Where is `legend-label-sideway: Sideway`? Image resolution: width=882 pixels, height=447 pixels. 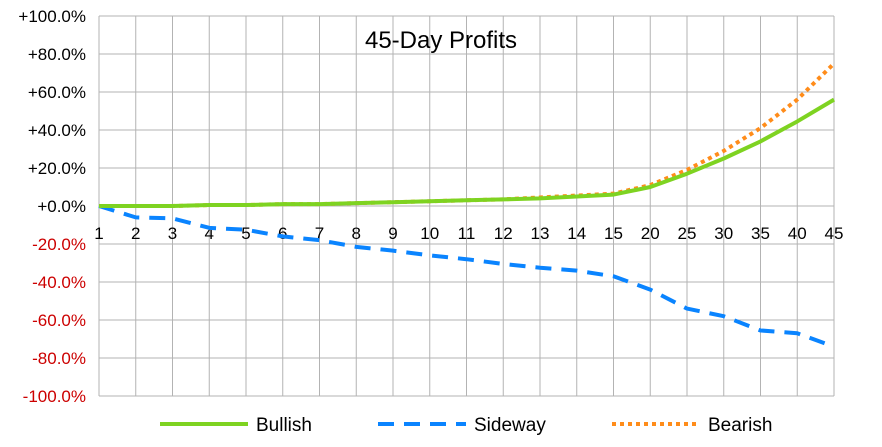
legend-label-sideway: Sideway is located at coordinates (510, 425).